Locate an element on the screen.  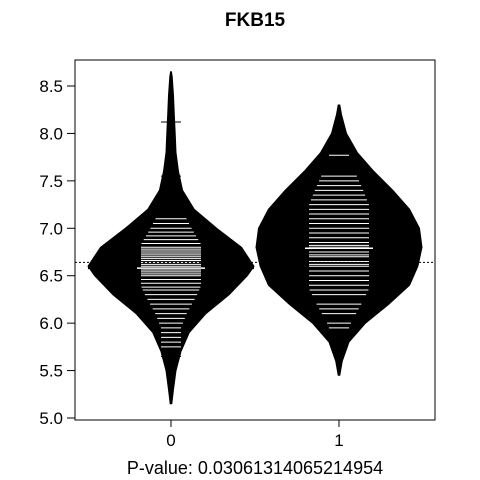
y-axis: 5.0 5.5 6.0 6.5 7.0 7.5 8.0 8.5 is located at coordinates (57, 252).